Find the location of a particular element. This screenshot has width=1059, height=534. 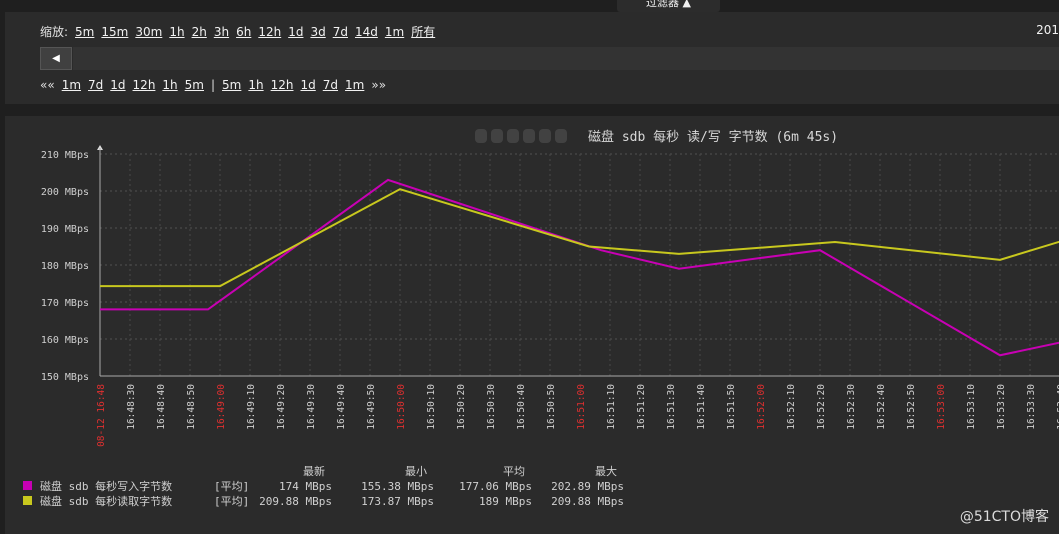

x-tick-label-10: 16:50:00 is located at coordinates (401, 407).